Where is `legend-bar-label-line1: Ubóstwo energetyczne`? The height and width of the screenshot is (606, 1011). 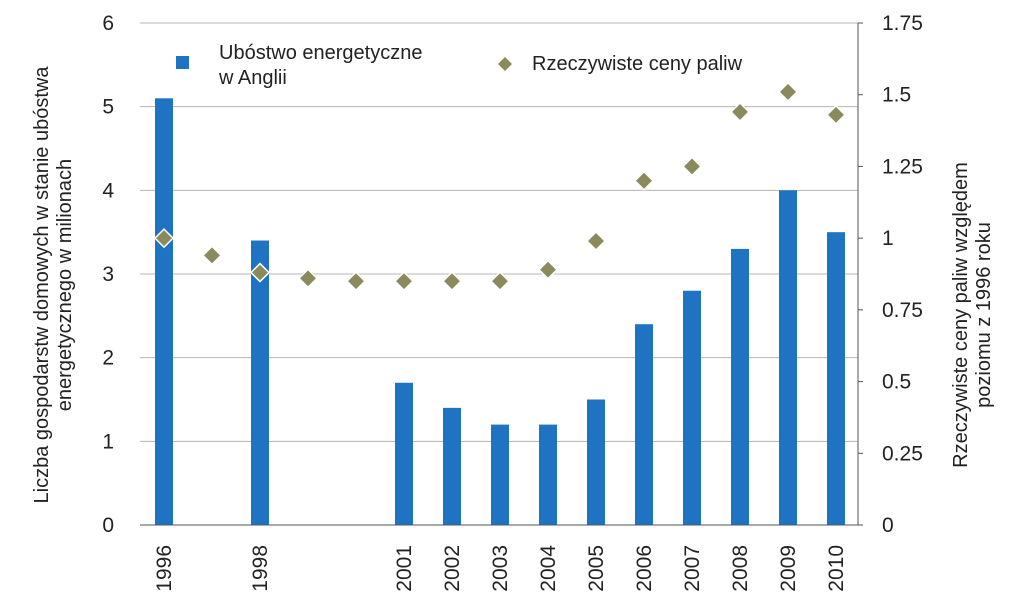 legend-bar-label-line1: Ubóstwo energetyczne is located at coordinates (320, 53).